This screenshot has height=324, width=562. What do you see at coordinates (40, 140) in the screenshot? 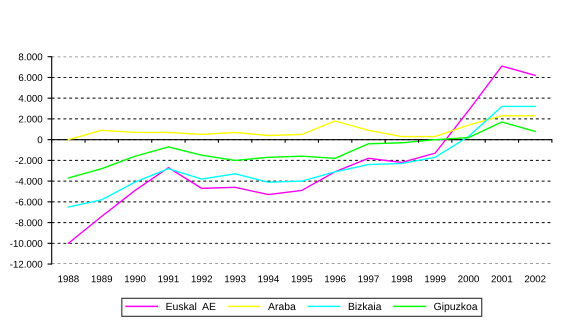
I see `y-tick-label: 0` at bounding box center [40, 140].